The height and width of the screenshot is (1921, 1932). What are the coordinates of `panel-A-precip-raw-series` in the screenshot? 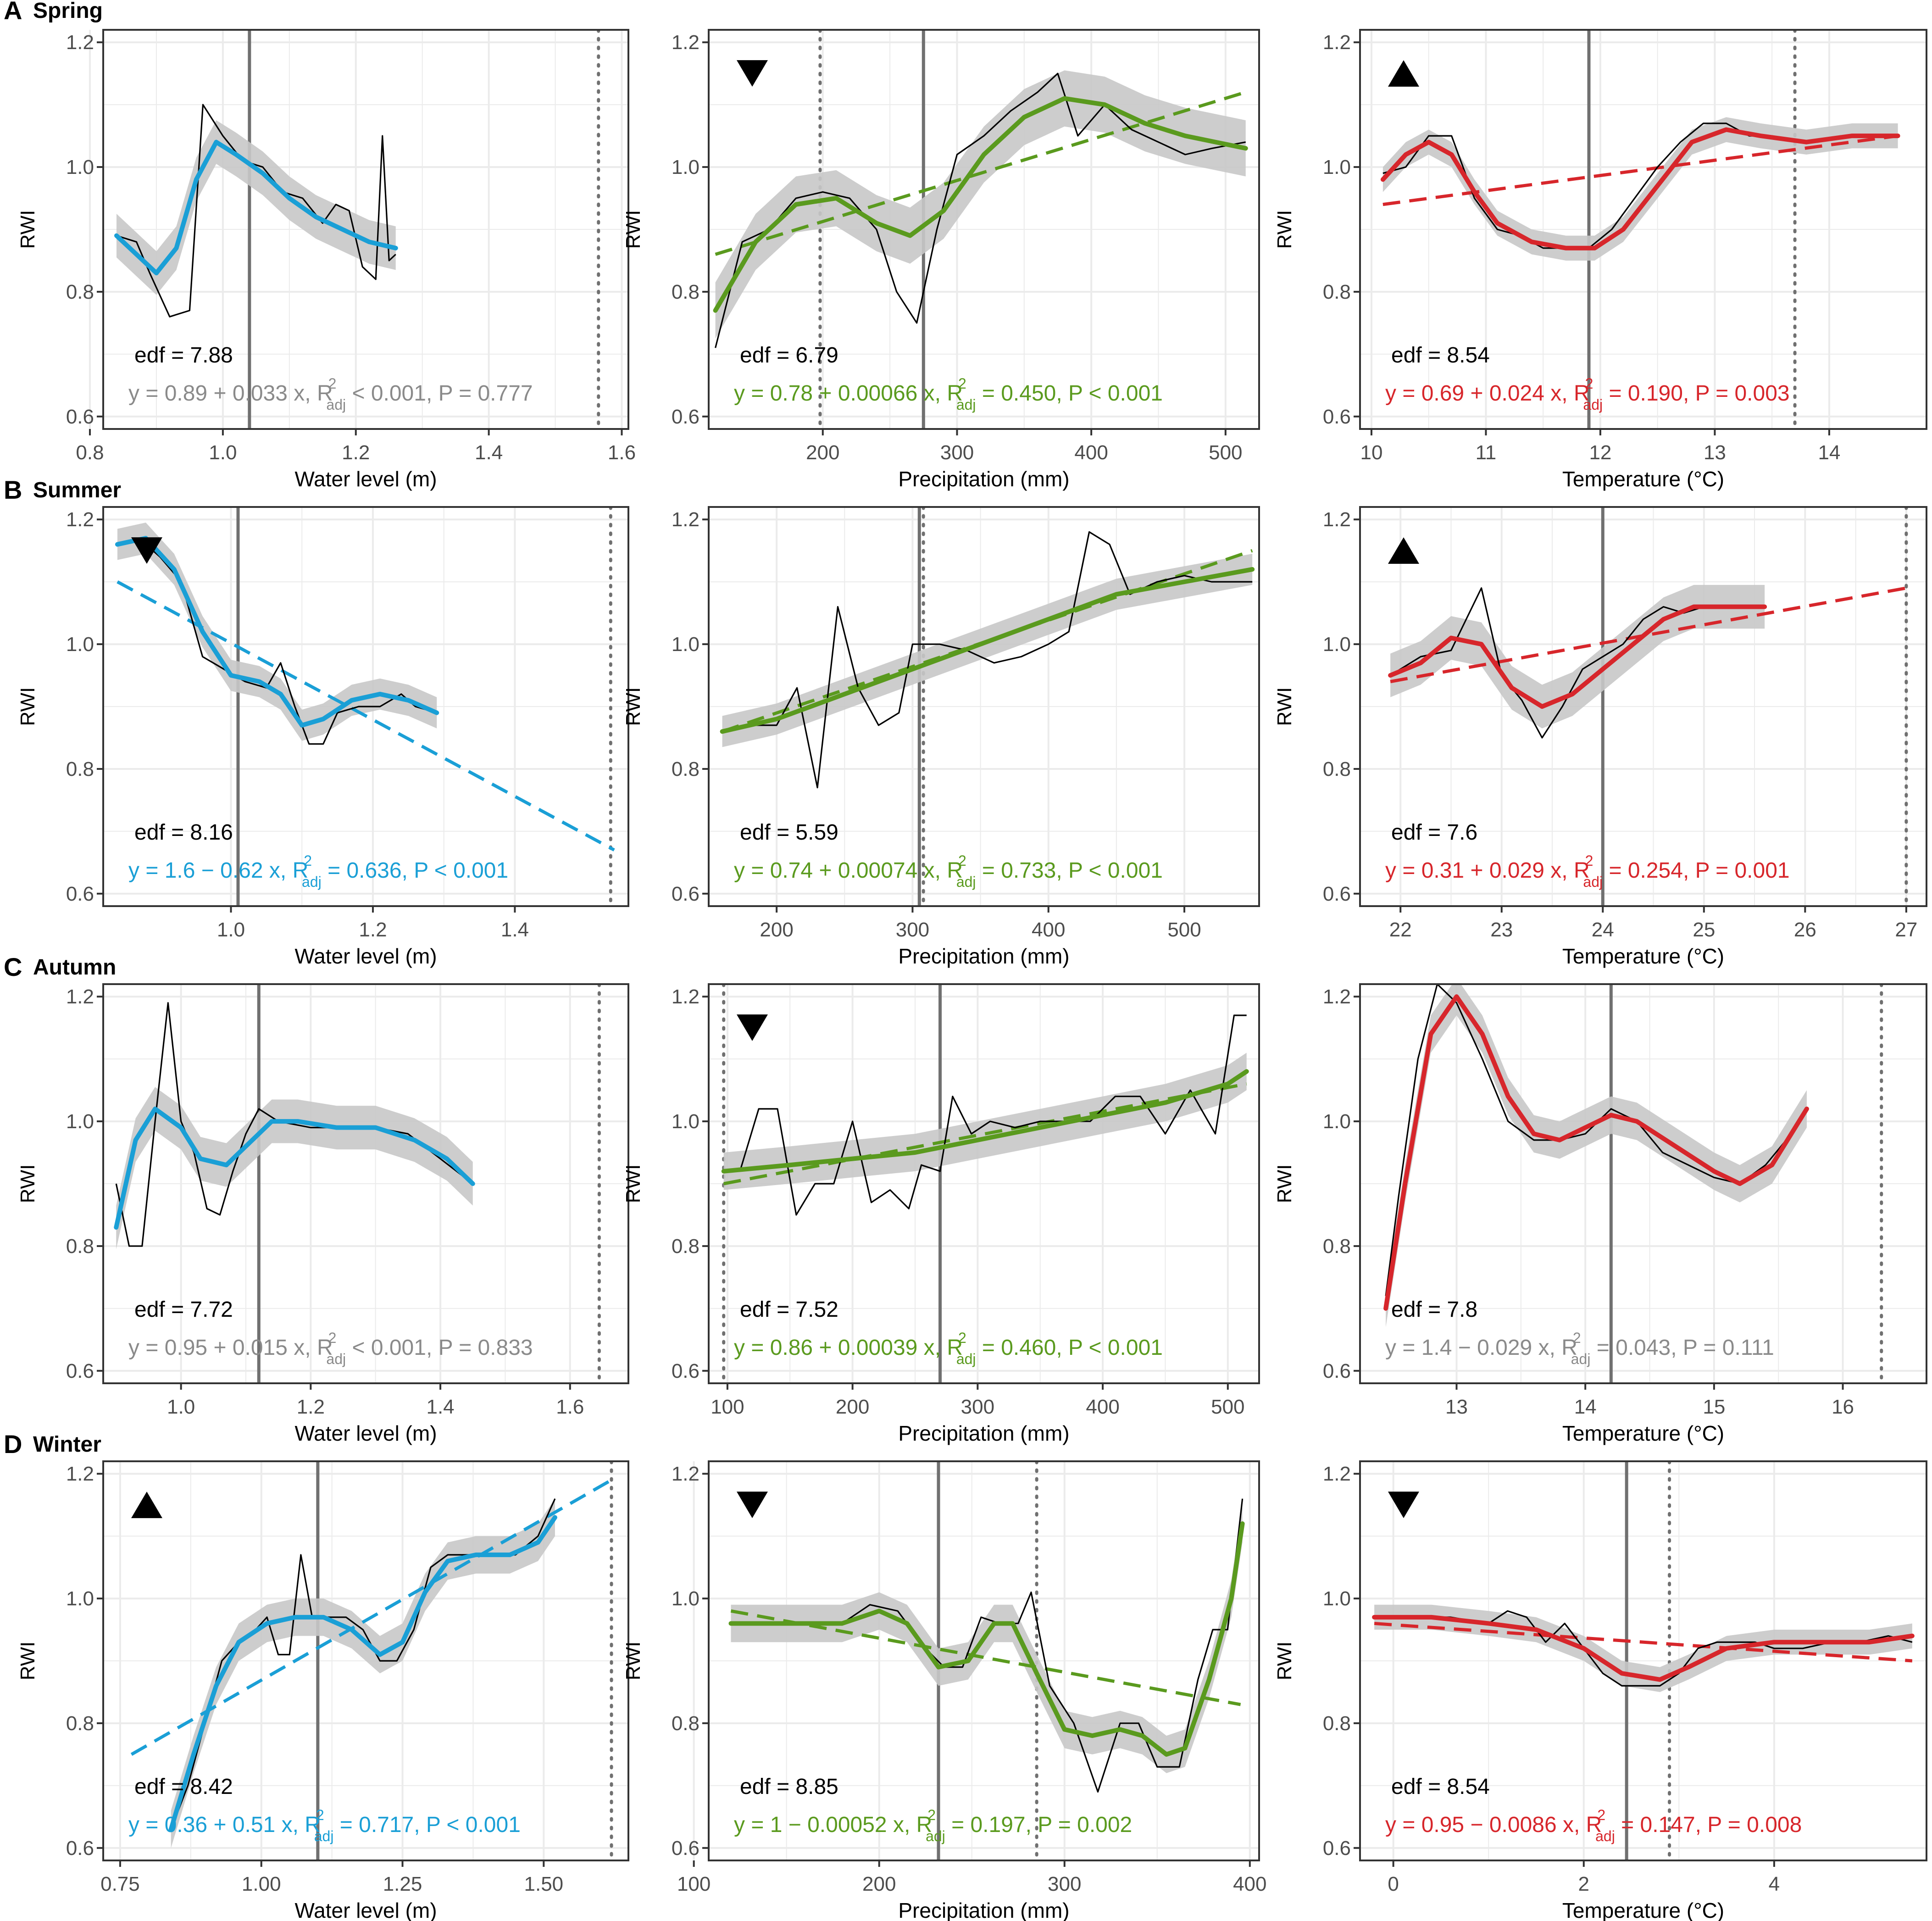 It's located at (980, 210).